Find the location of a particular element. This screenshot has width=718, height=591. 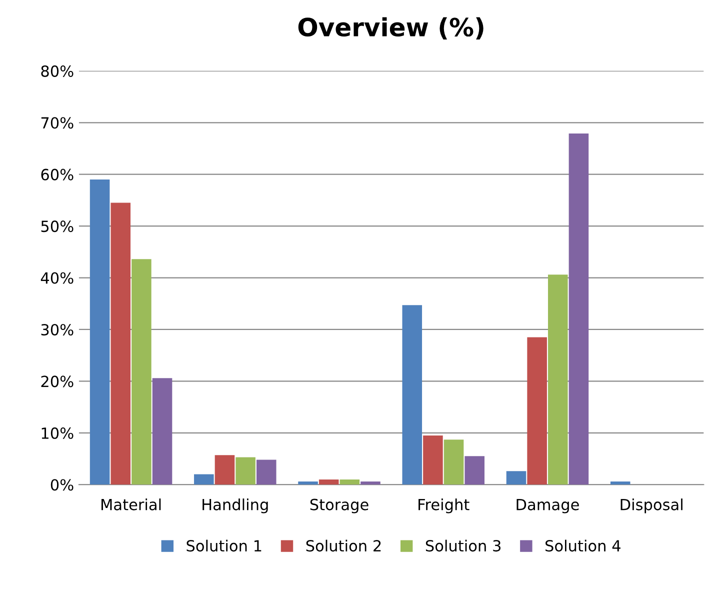

y-tick-label: 60% is located at coordinates (57, 174).